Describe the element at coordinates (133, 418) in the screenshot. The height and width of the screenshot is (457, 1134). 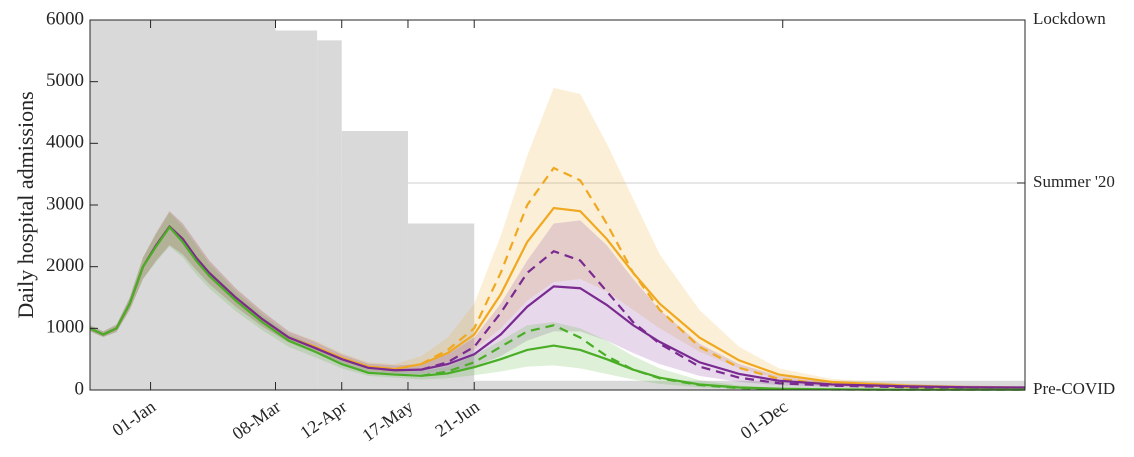
I see `x-tick-label: 01-Jan` at that location.